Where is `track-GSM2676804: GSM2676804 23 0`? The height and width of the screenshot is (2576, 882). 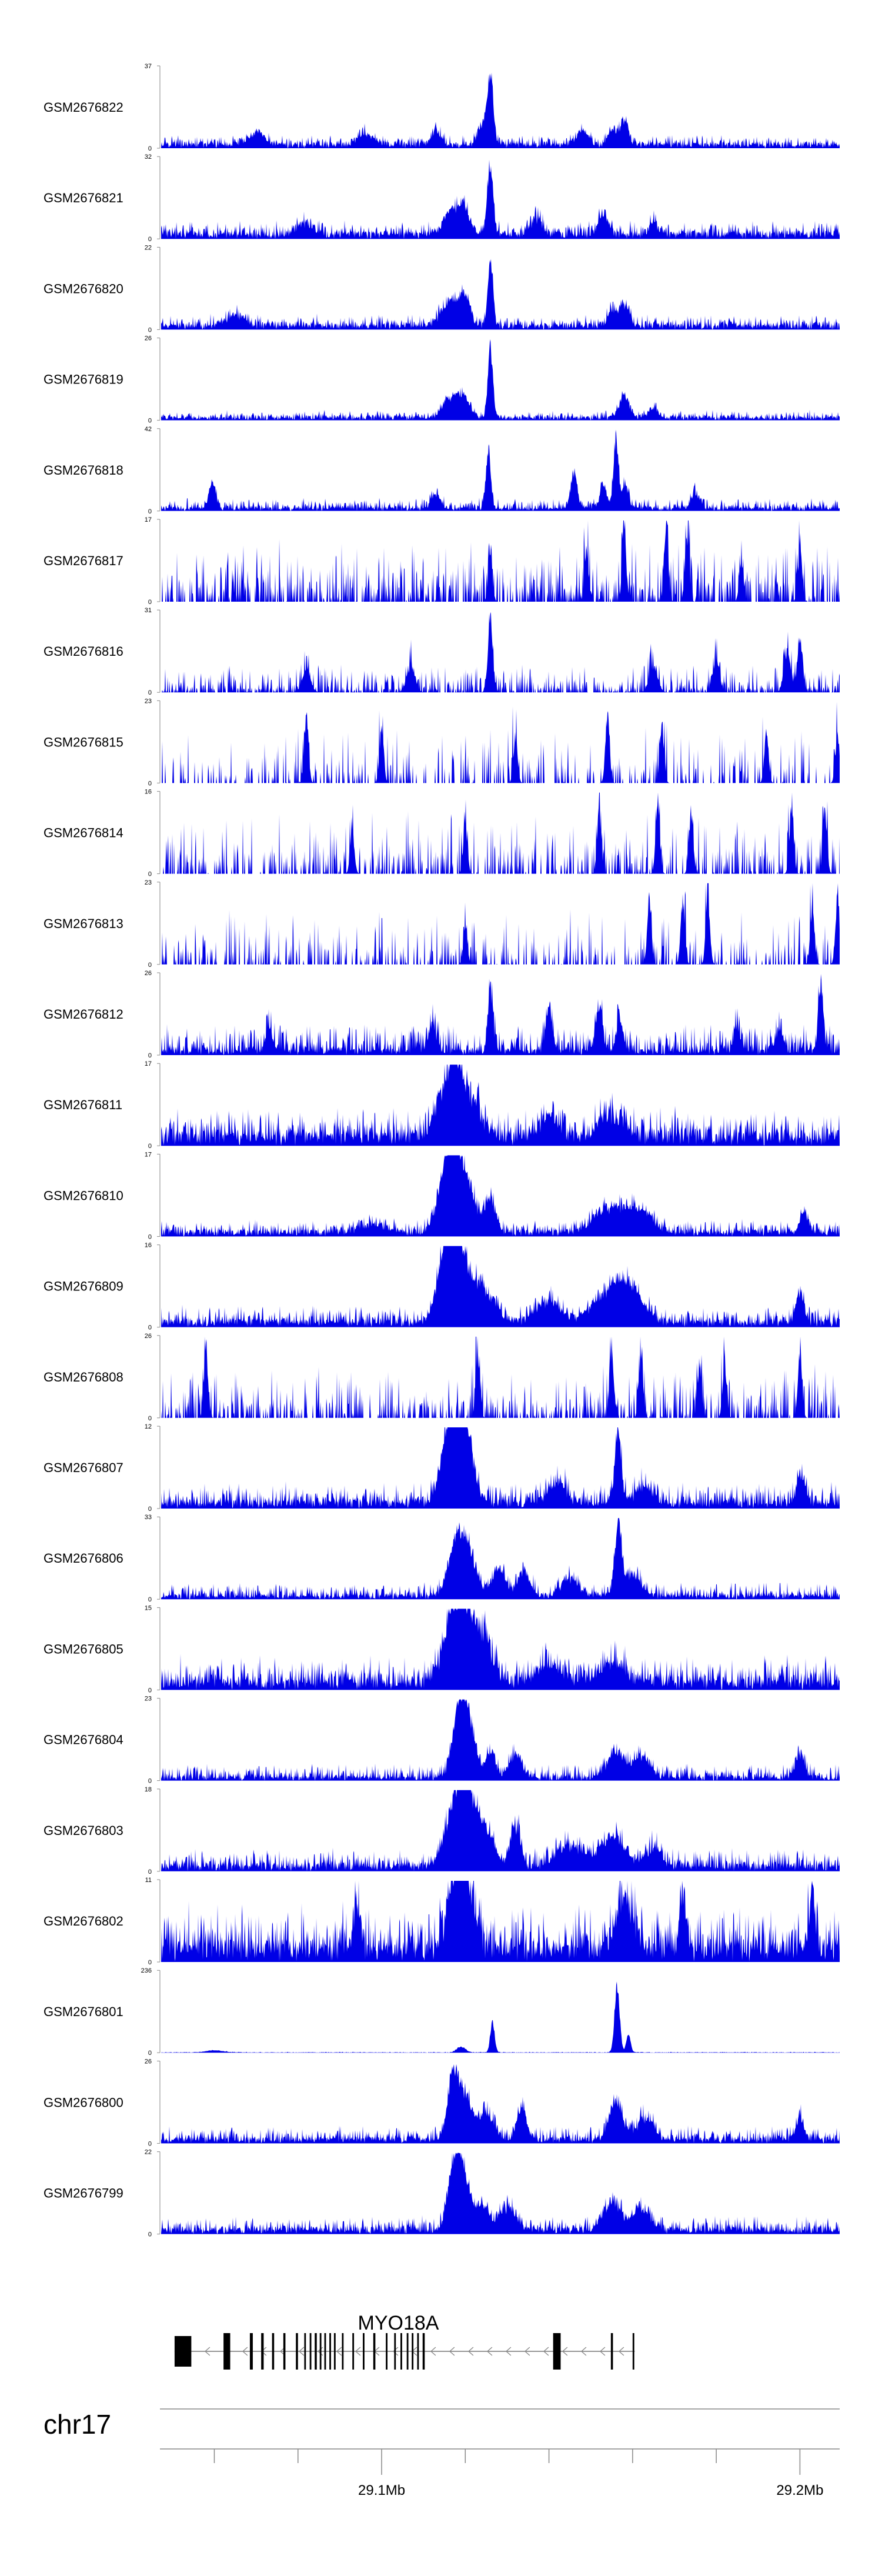 track-GSM2676804: GSM2676804 23 0 is located at coordinates (442, 1740).